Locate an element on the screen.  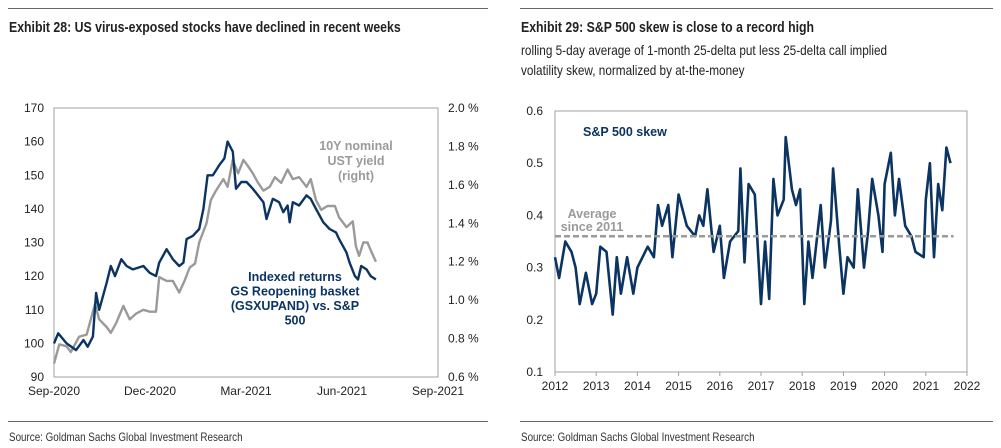
left-x-tick-label: Jun-2021 is located at coordinates (342, 391).